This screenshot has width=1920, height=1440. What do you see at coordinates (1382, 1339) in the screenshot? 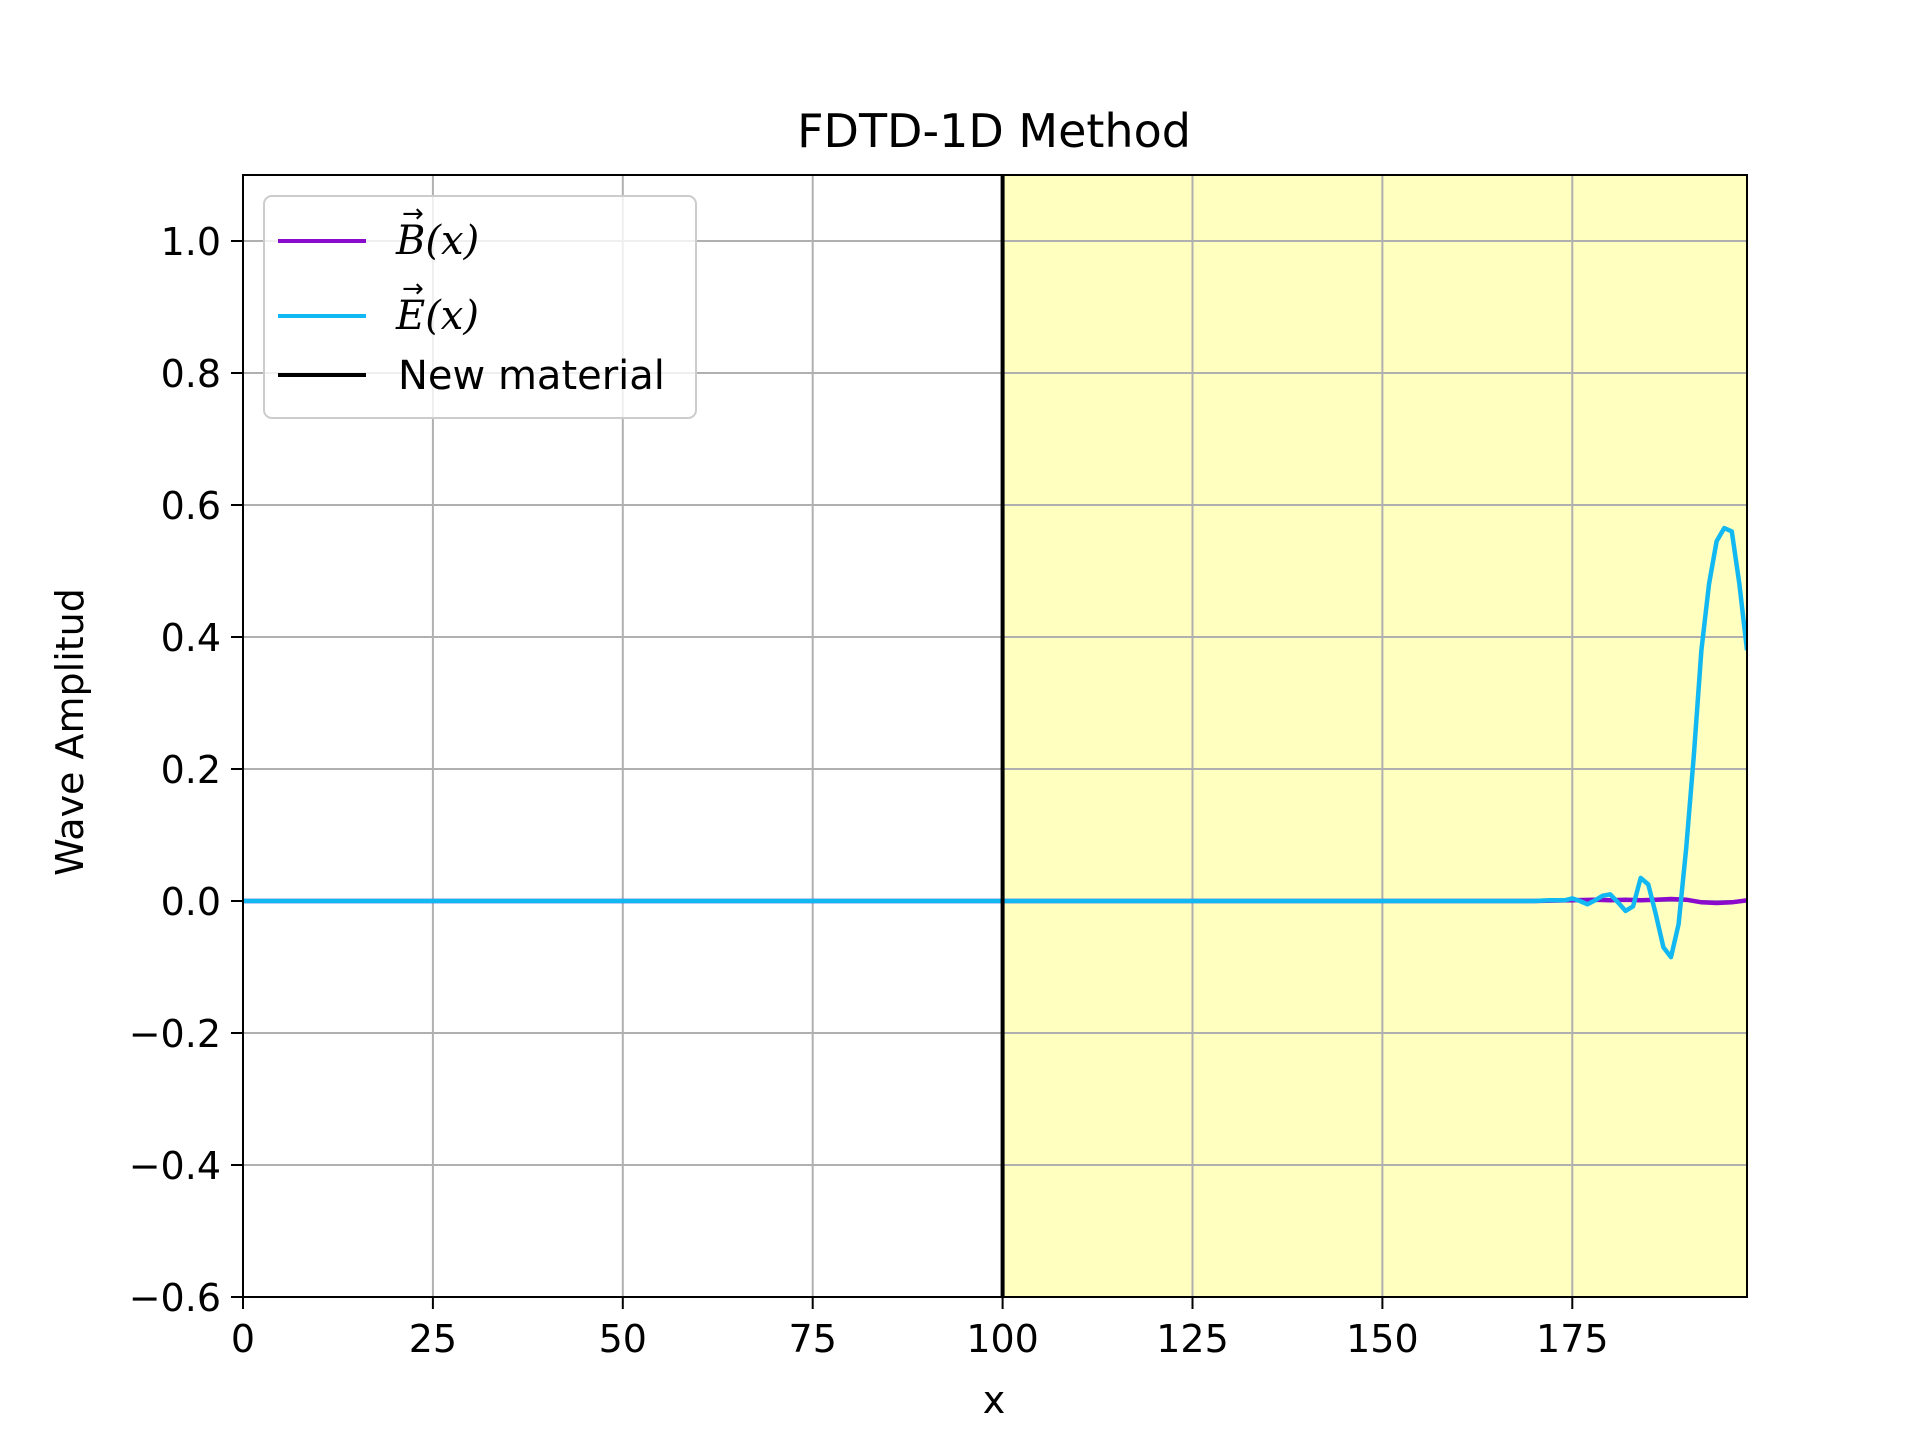
I see `x-tick-label: 150` at bounding box center [1382, 1339].